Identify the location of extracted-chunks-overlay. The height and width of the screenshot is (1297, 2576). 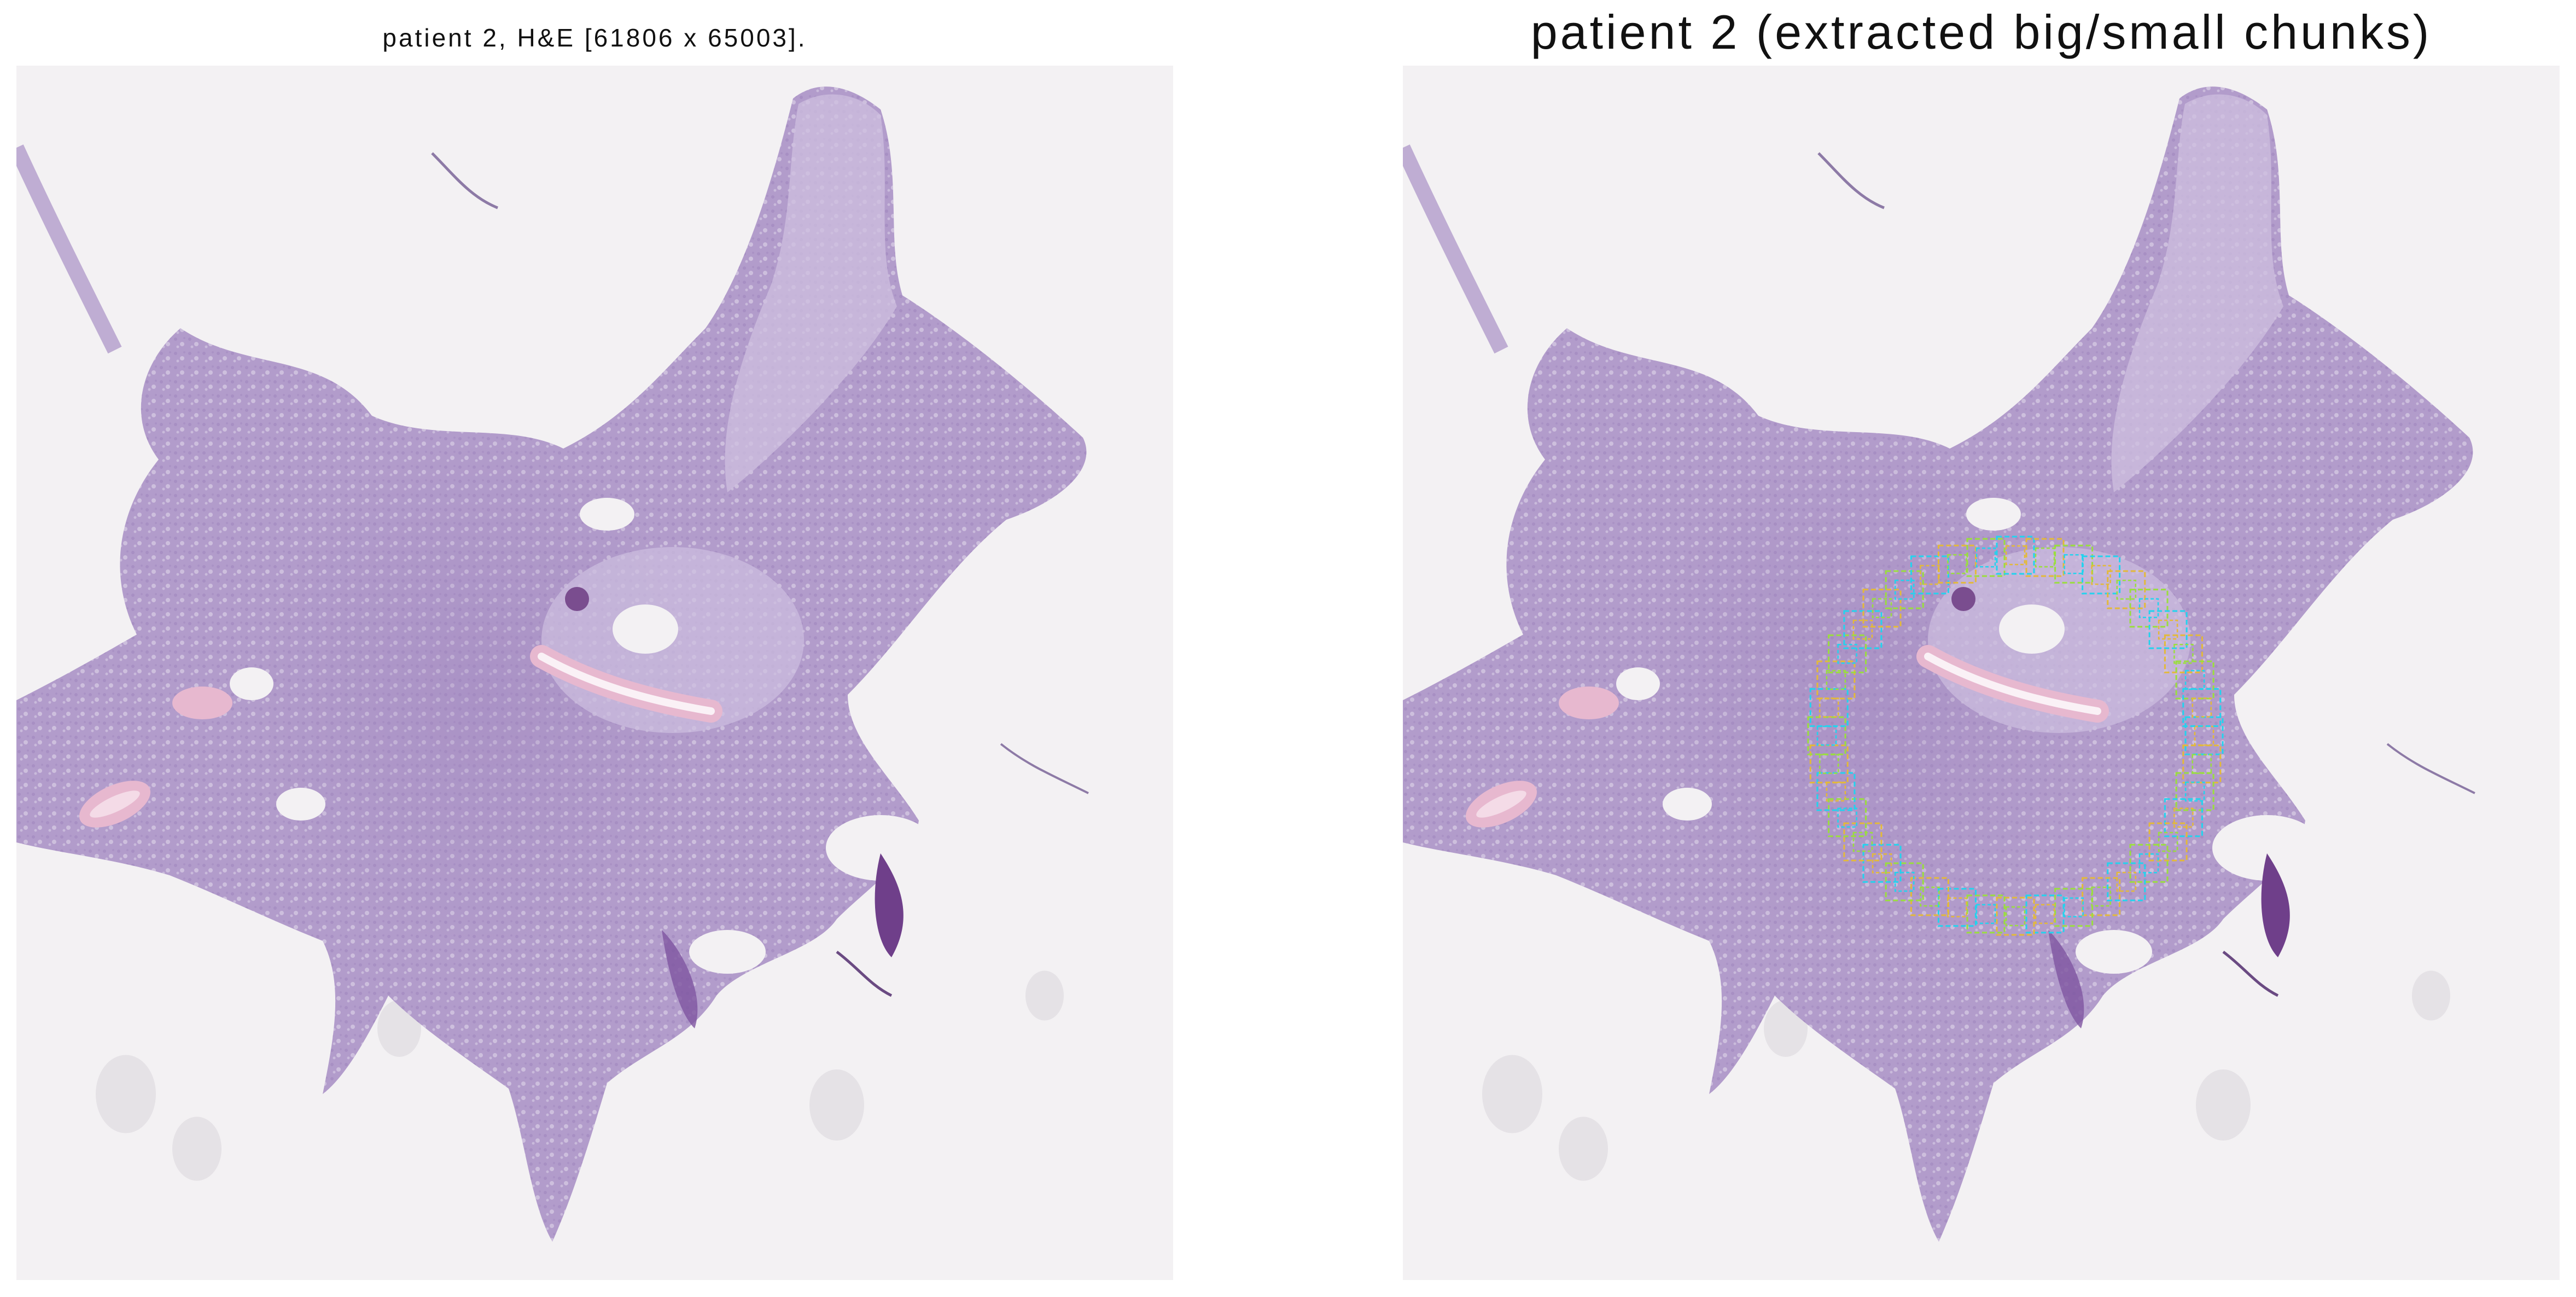
(2016, 736).